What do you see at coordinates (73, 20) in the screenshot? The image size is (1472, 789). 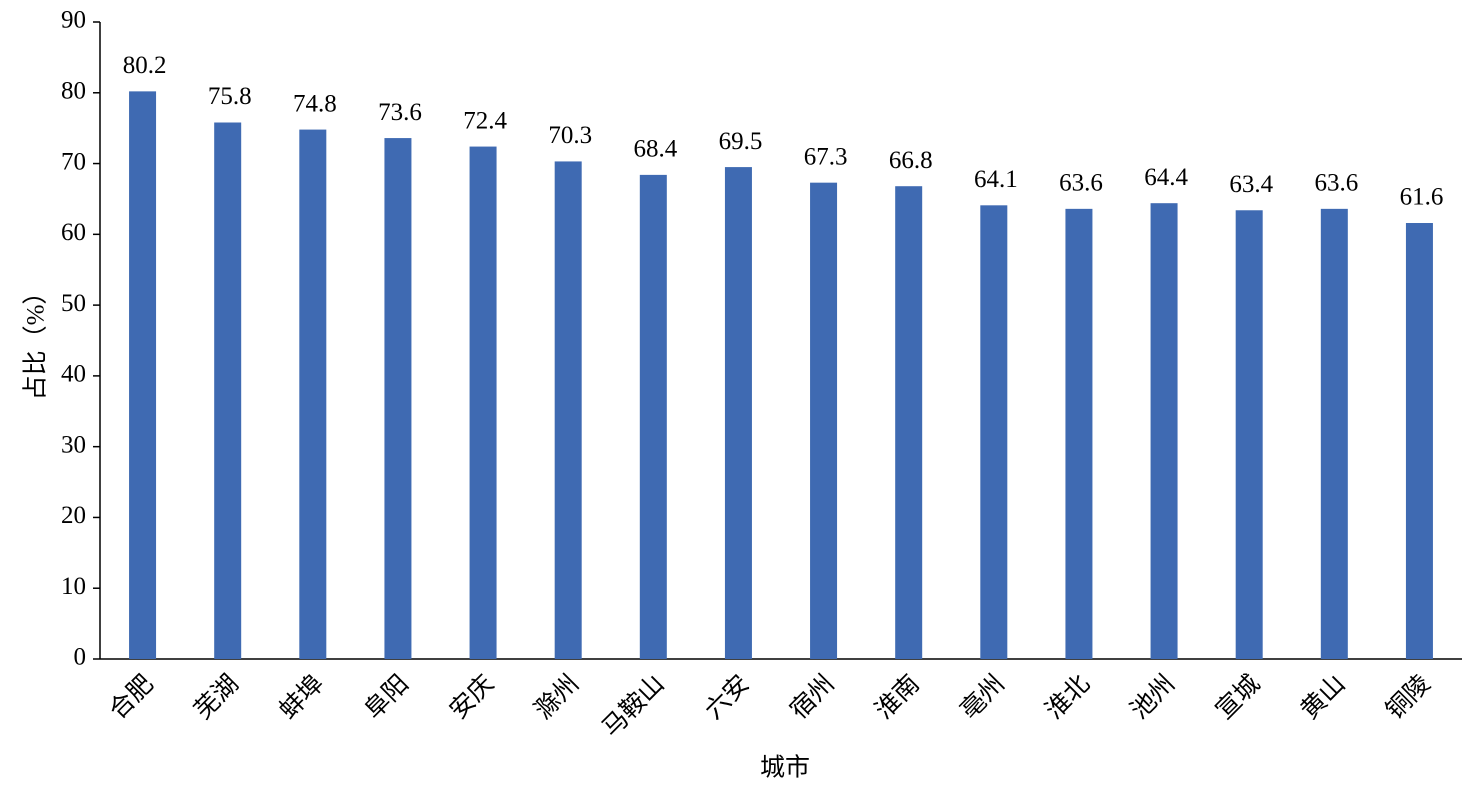 I see `y-tick-label: 90` at bounding box center [73, 20].